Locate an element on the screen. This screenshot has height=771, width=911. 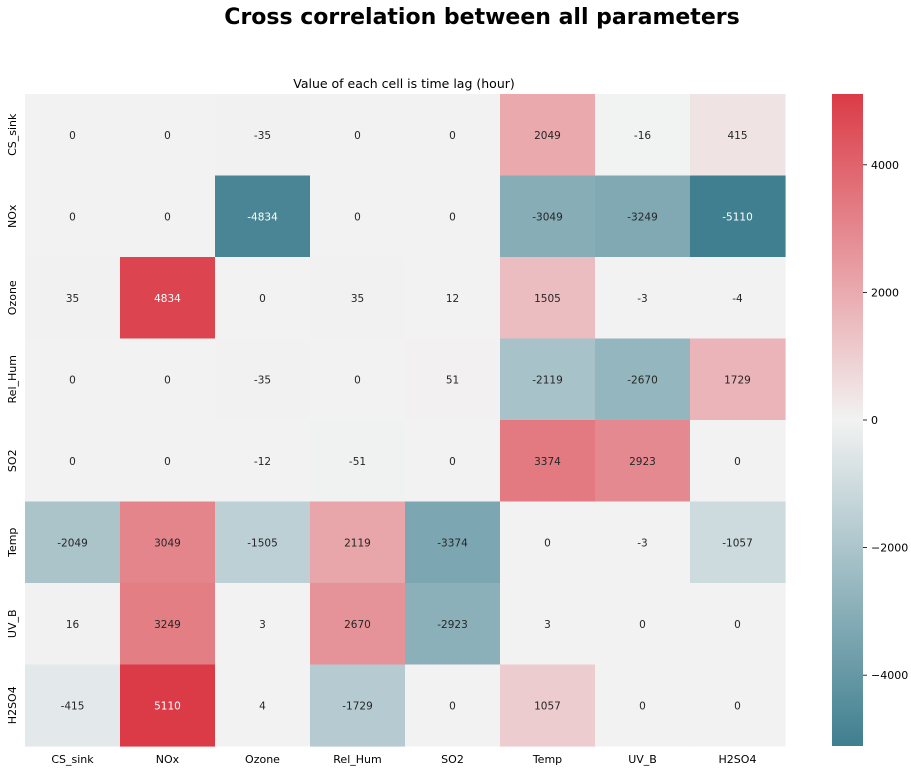
heatmap-cell-NOx-Rel_Hum is located at coordinates (358, 216).